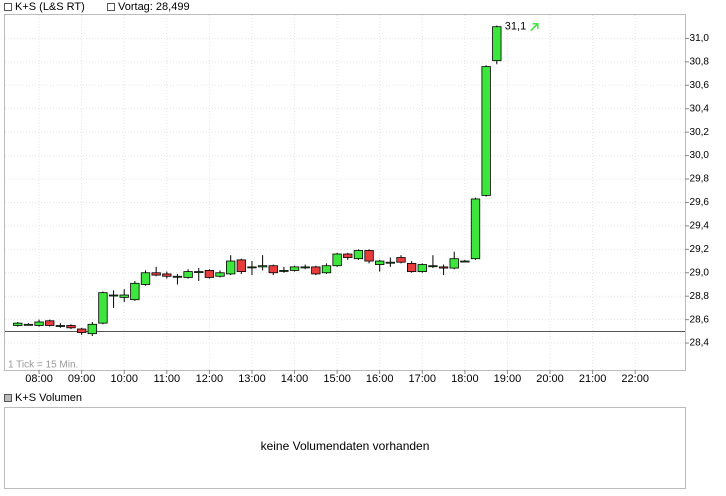 The image size is (726, 496). I want to click on y-tick-label: 28,4, so click(700, 343).